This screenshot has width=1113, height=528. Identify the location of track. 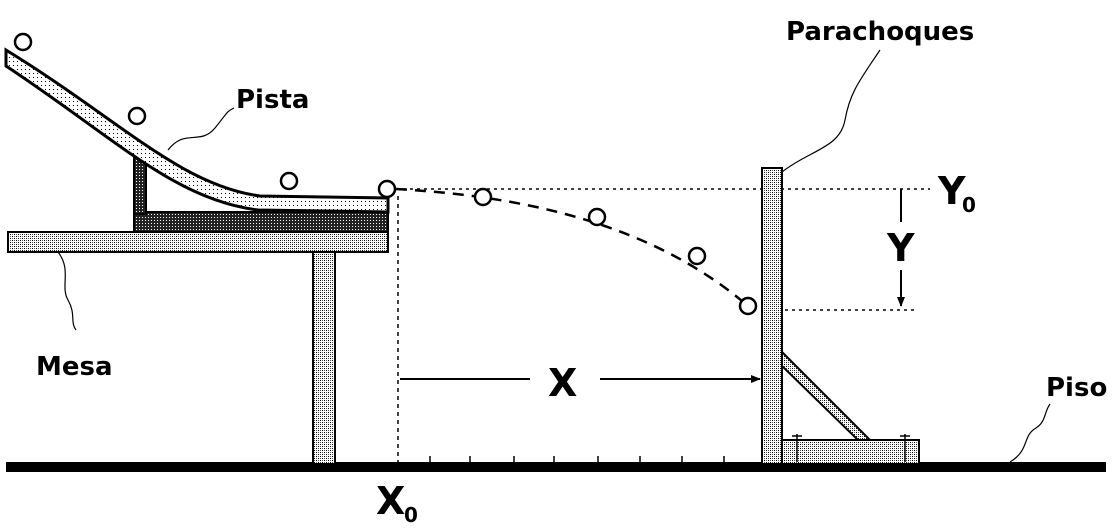
(197, 130).